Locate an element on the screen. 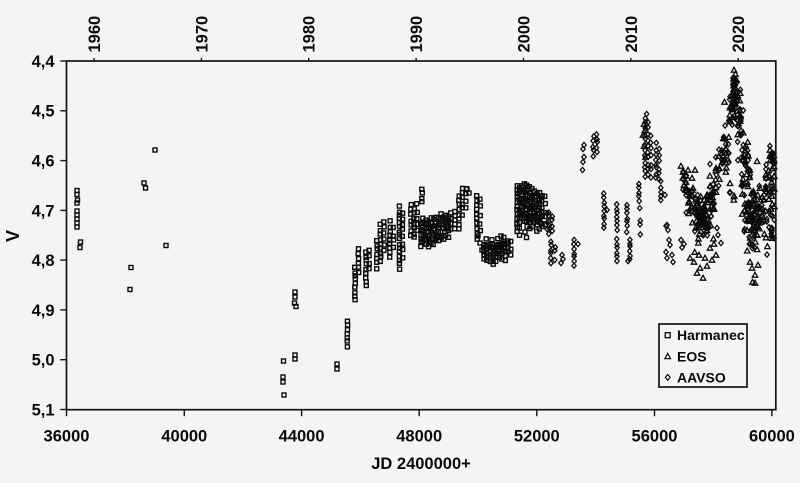  svg-text: 1970 is located at coordinates (202, 34).